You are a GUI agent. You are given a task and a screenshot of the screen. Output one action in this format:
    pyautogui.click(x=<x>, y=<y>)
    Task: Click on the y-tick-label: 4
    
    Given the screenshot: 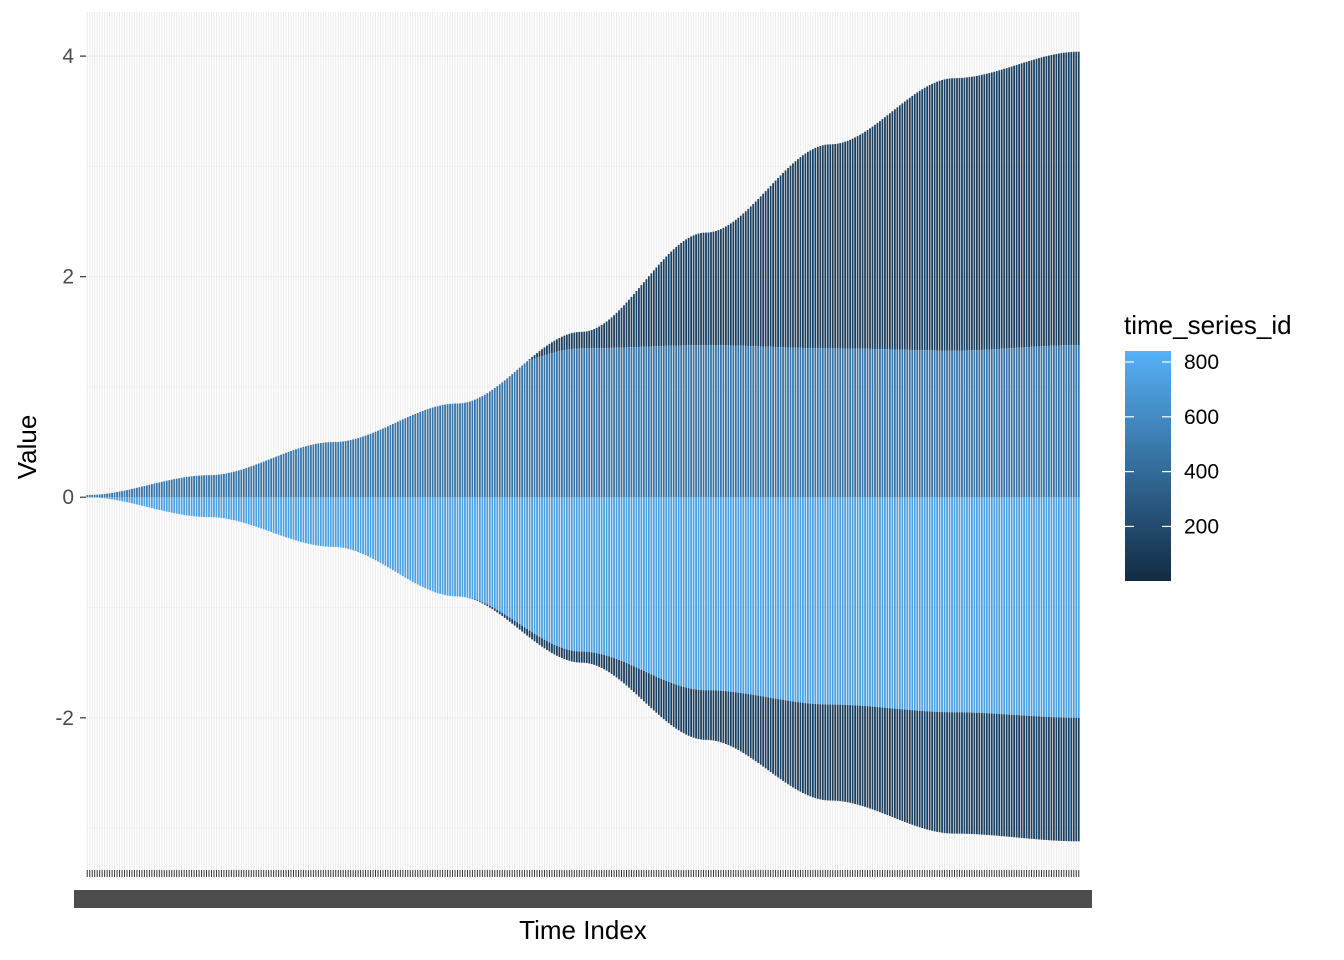 What is the action you would take?
    pyautogui.click(x=68, y=56)
    